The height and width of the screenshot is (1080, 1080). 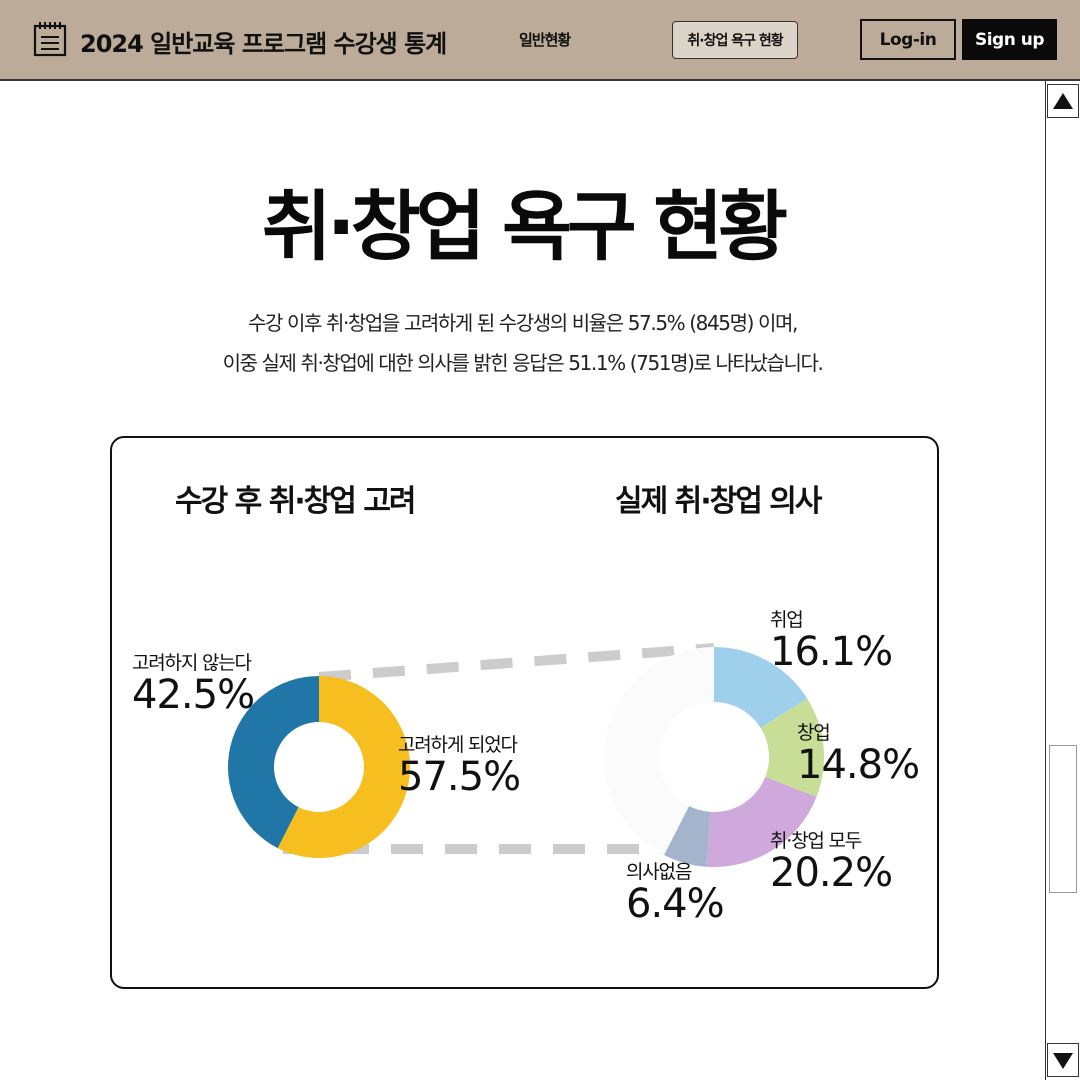 What do you see at coordinates (545, 40) in the screenshot?
I see `nav-general-status: 일반현황` at bounding box center [545, 40].